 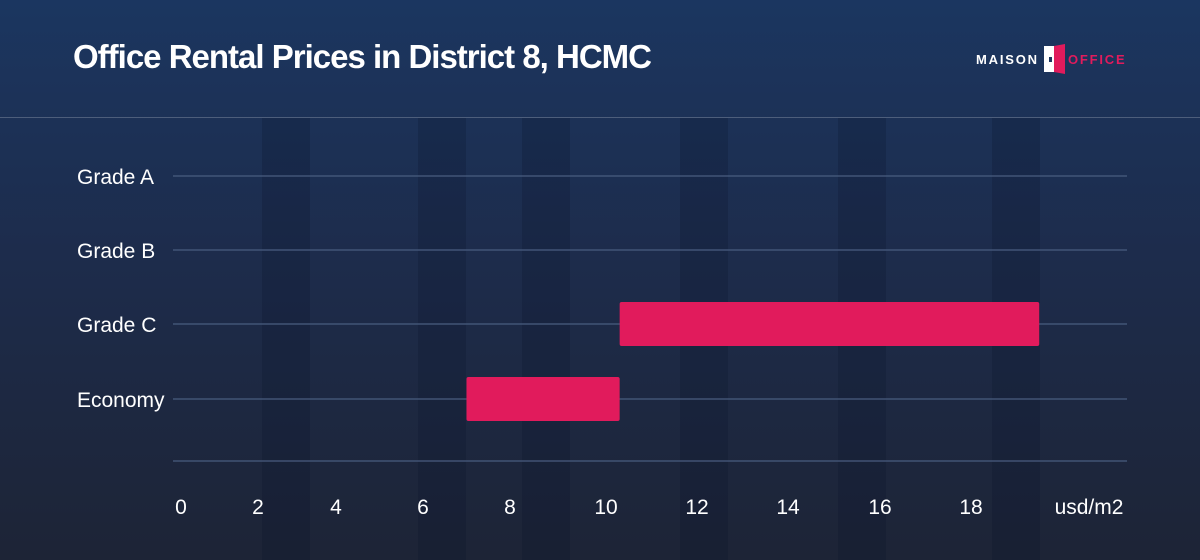 I want to click on category-label: Grade A, so click(x=115, y=177).